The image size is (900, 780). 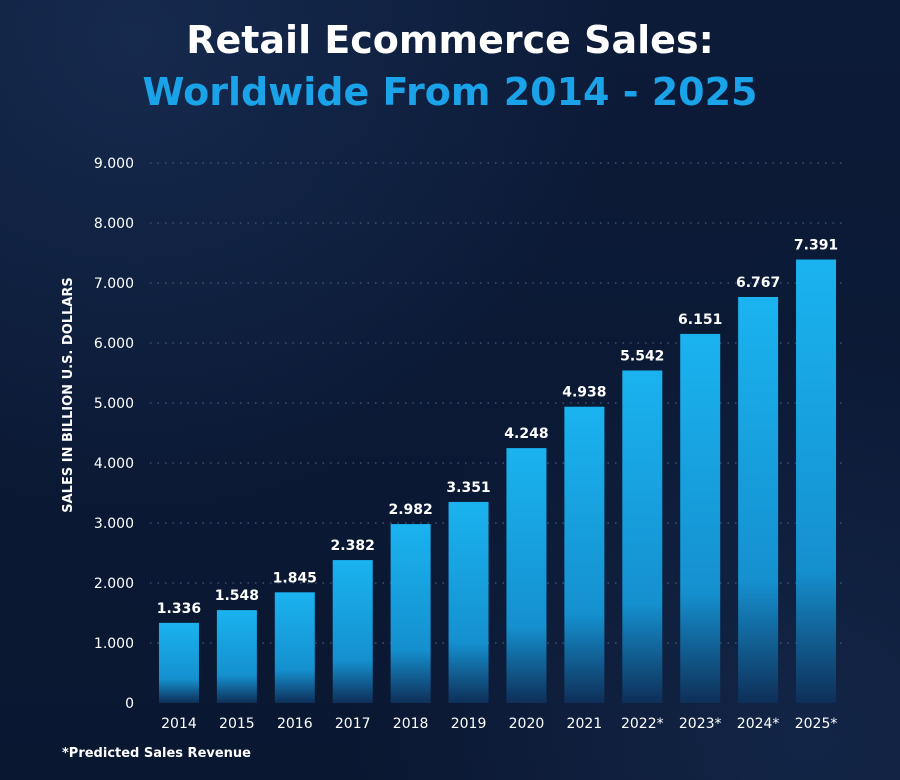 I want to click on y-tick-label: 7.000, so click(x=114, y=284).